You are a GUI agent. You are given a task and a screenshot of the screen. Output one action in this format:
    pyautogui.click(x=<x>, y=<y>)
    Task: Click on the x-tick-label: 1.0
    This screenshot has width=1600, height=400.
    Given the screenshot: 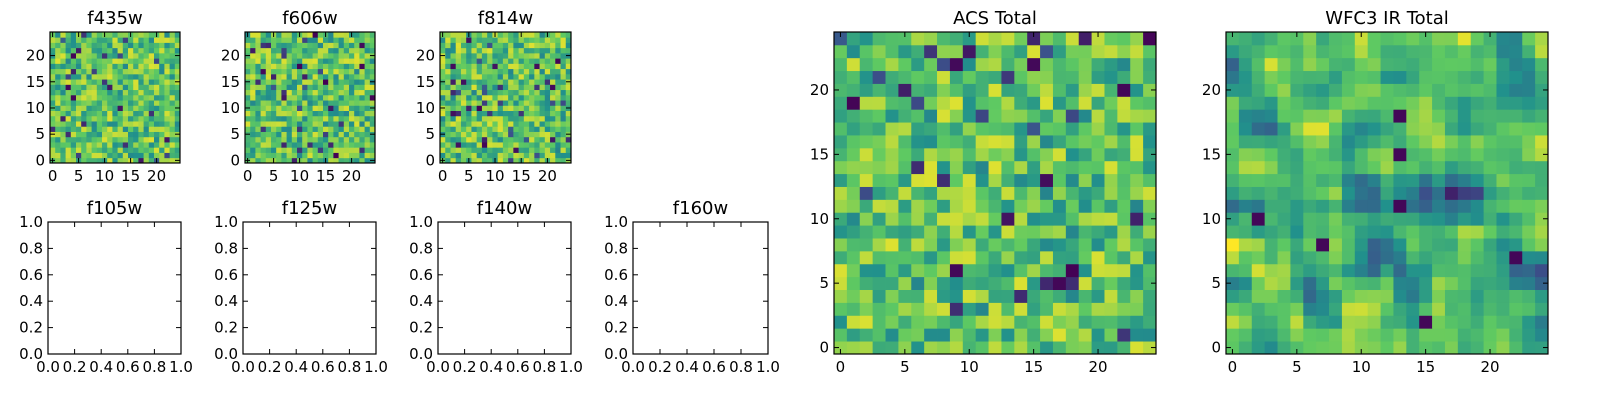 What is the action you would take?
    pyautogui.click(x=376, y=367)
    